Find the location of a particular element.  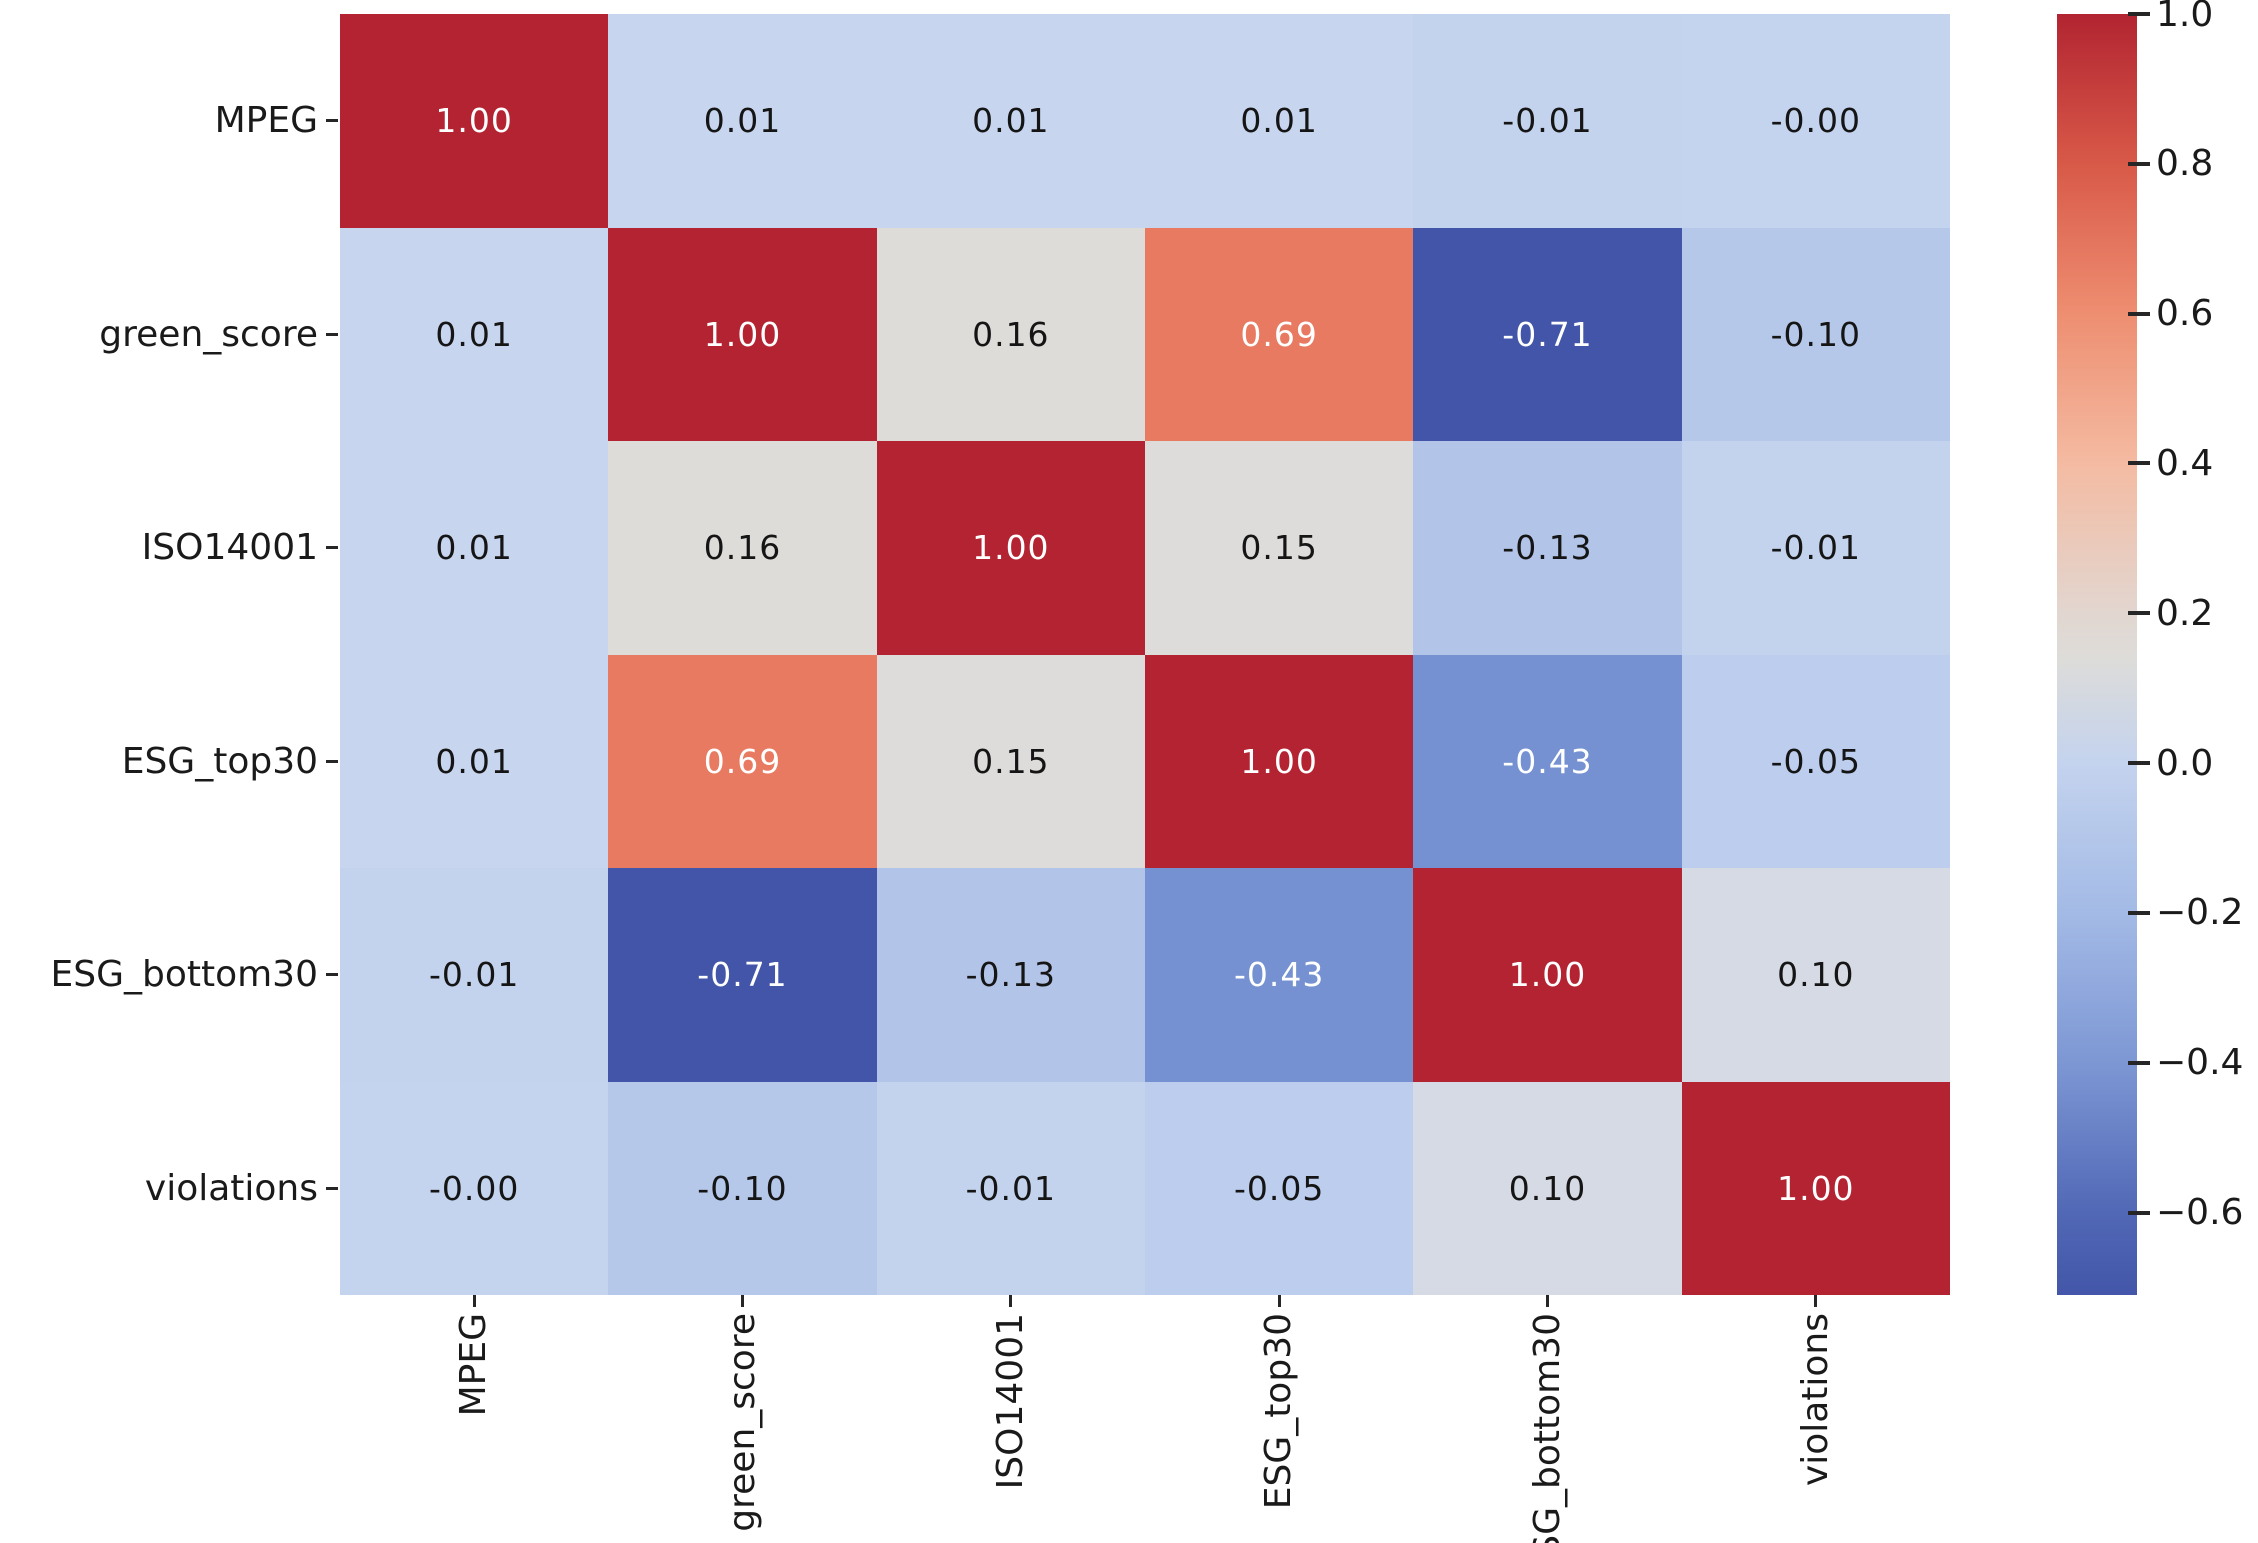

heatmap-cell-ISO14001-violations: -0.01 is located at coordinates (1815, 548).